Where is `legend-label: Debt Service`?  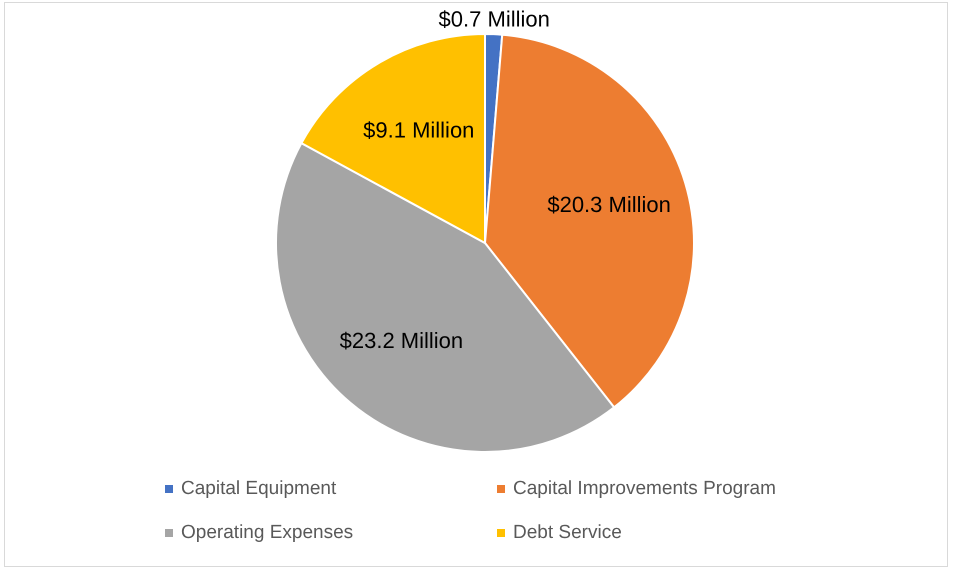 legend-label: Debt Service is located at coordinates (567, 533).